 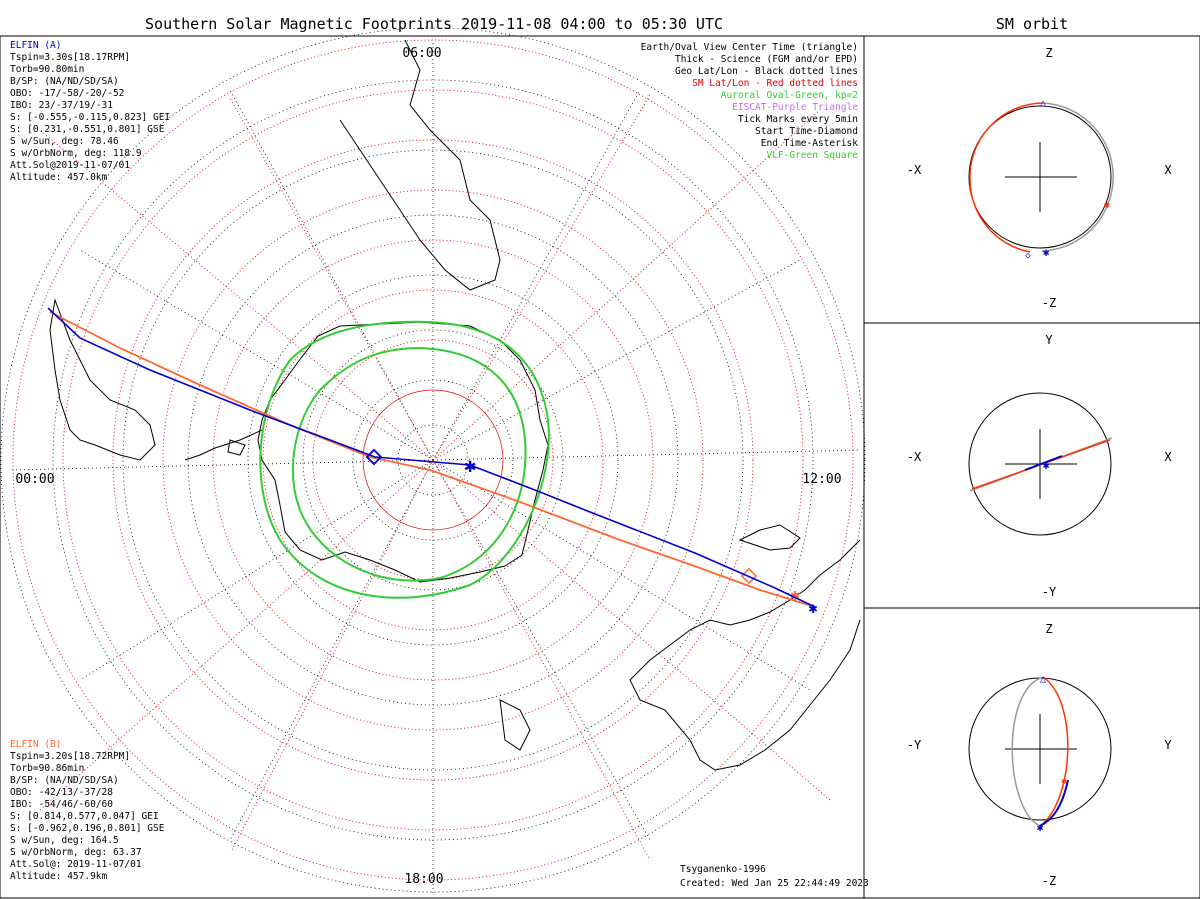 I want to click on orbit-panel-yz: △ ✱ ✱ Z -Z -Y Y, so click(x=1040, y=755).